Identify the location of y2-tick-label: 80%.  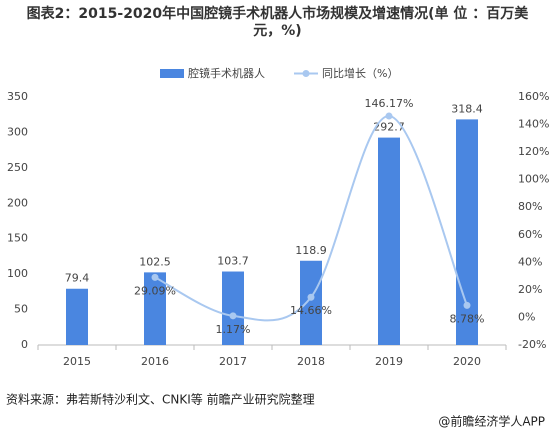
(530, 206).